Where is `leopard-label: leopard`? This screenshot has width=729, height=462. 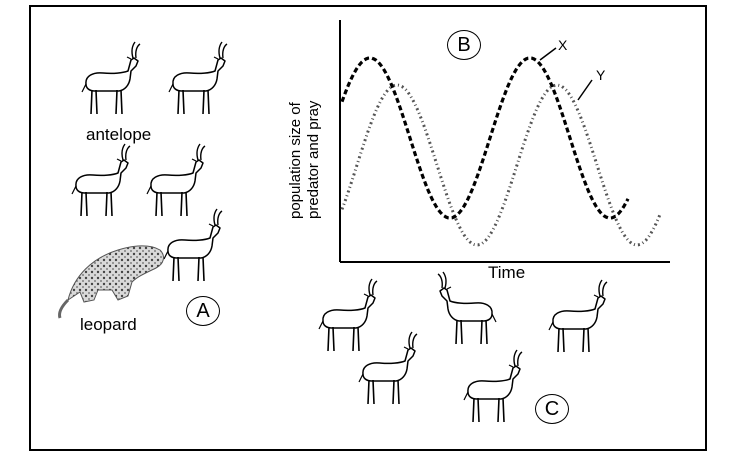 leopard-label: leopard is located at coordinates (108, 324).